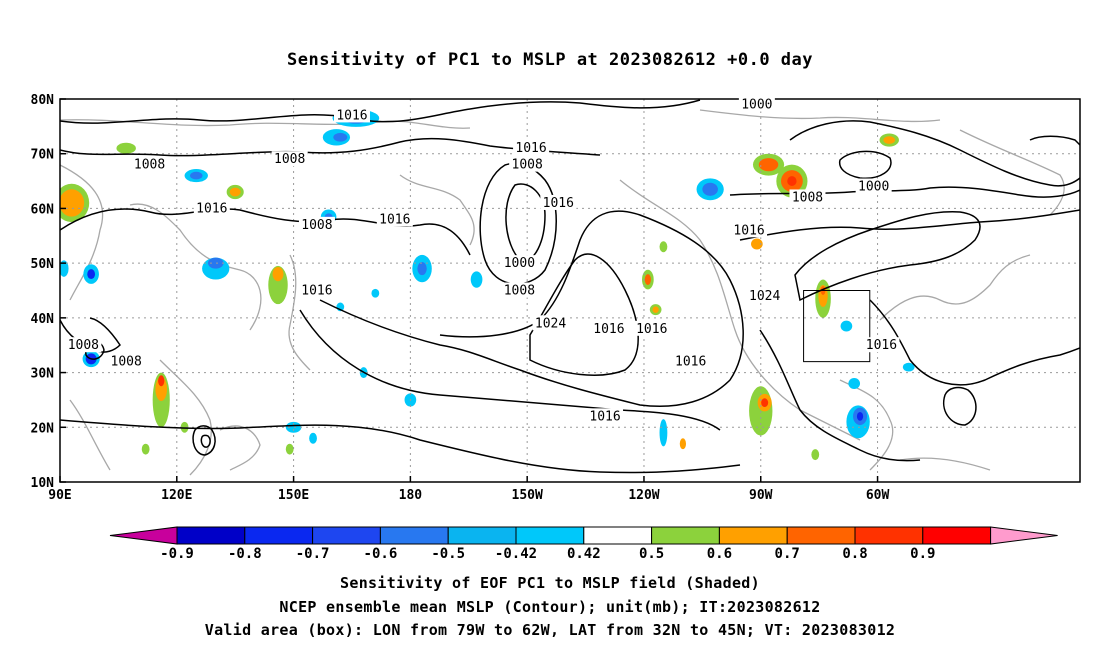 The height and width of the screenshot is (650, 1100). Describe the element at coordinates (43, 100) in the screenshot. I see `latitude-tick-label: 80N` at that location.